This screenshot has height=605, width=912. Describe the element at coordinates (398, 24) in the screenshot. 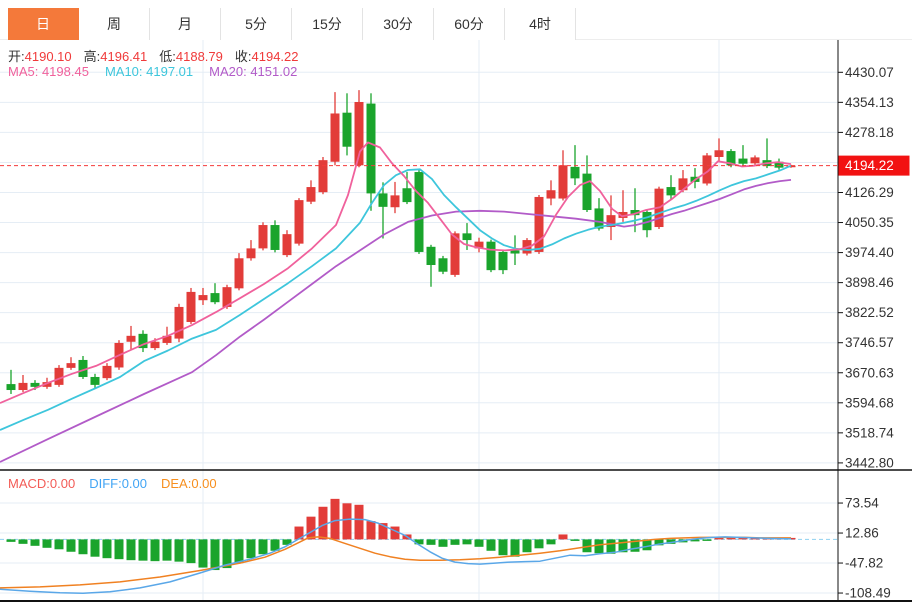

I see `tab-30min: 30分` at that location.